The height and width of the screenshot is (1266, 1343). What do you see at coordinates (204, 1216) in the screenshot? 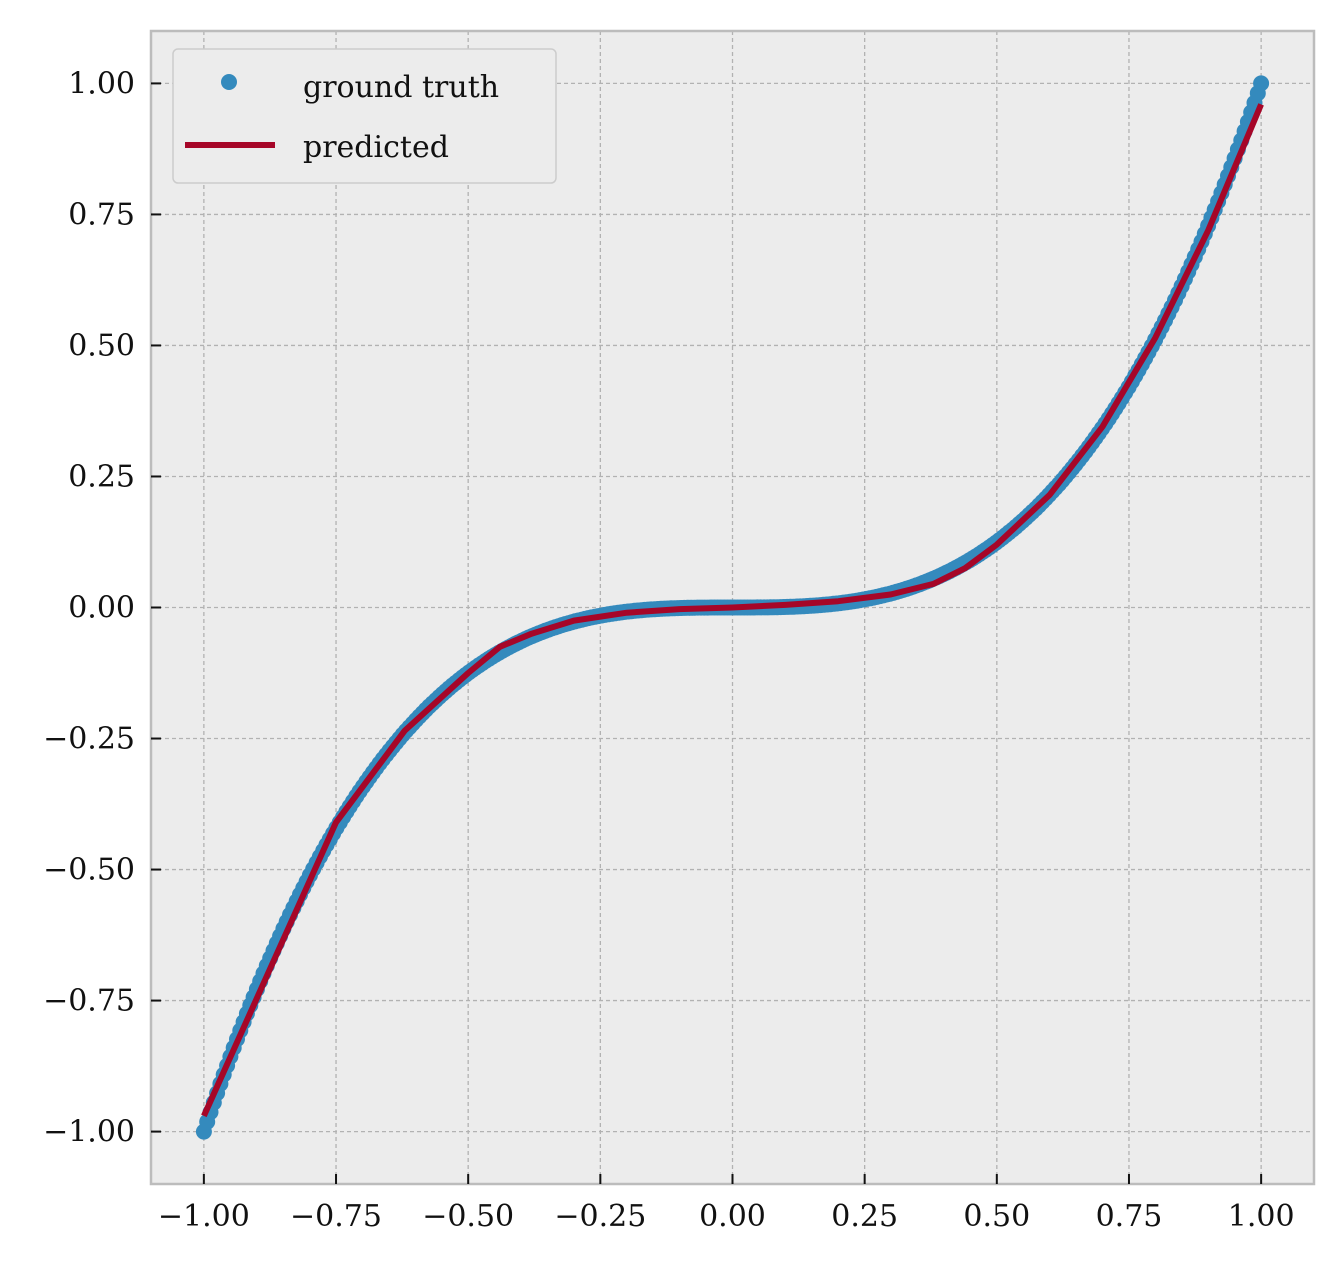
I see `x-tick-label: −1.00` at bounding box center [204, 1216].